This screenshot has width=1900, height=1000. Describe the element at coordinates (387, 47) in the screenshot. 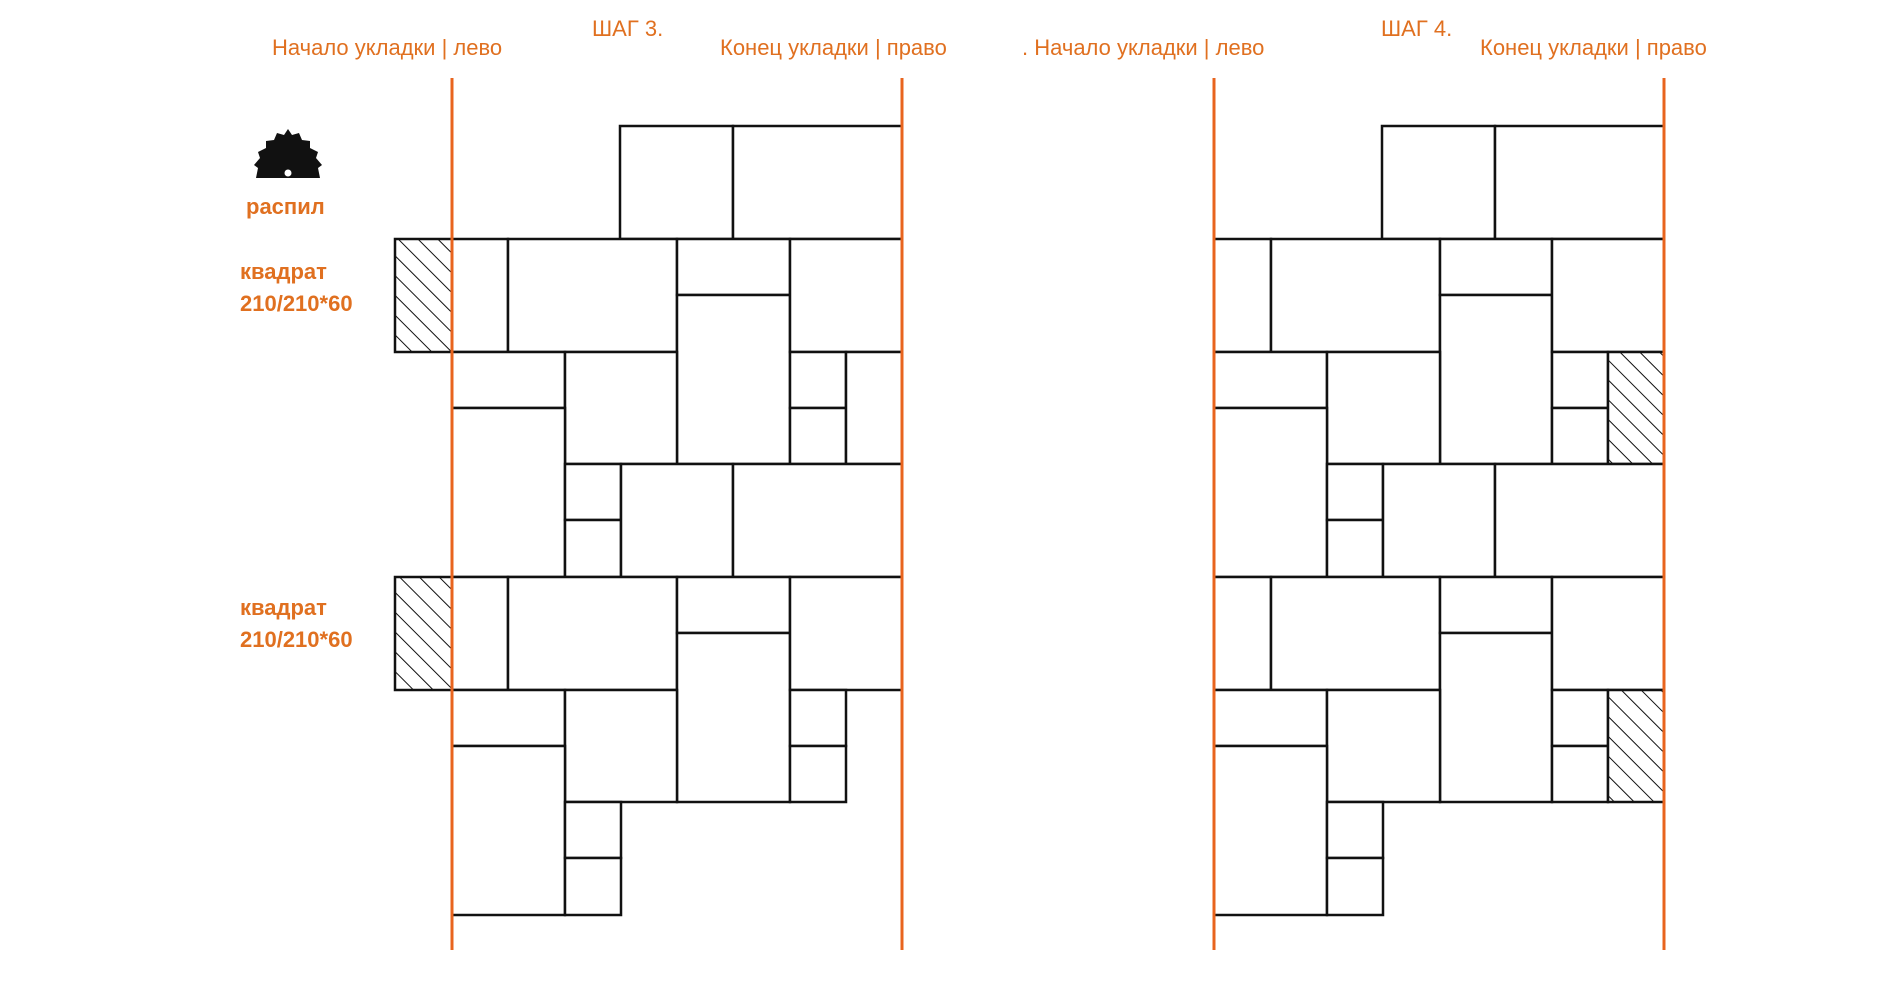

I see `start-label: Начало укладки | лево` at that location.